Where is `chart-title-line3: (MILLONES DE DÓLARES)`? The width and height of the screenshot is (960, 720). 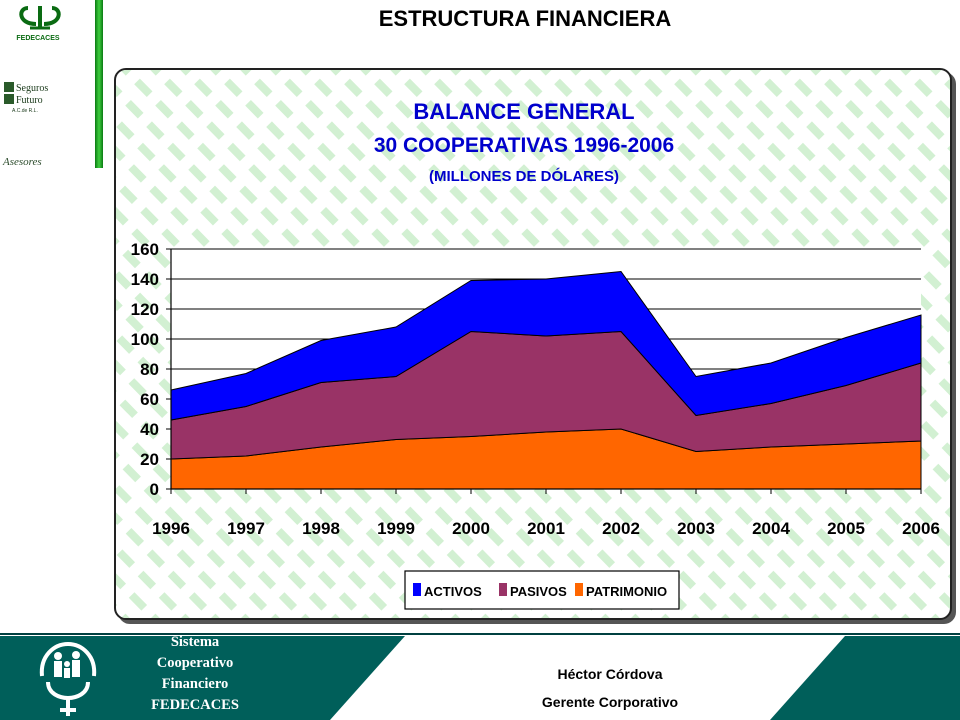
chart-title-line3: (MILLONES DE DÓLARES) is located at coordinates (524, 176).